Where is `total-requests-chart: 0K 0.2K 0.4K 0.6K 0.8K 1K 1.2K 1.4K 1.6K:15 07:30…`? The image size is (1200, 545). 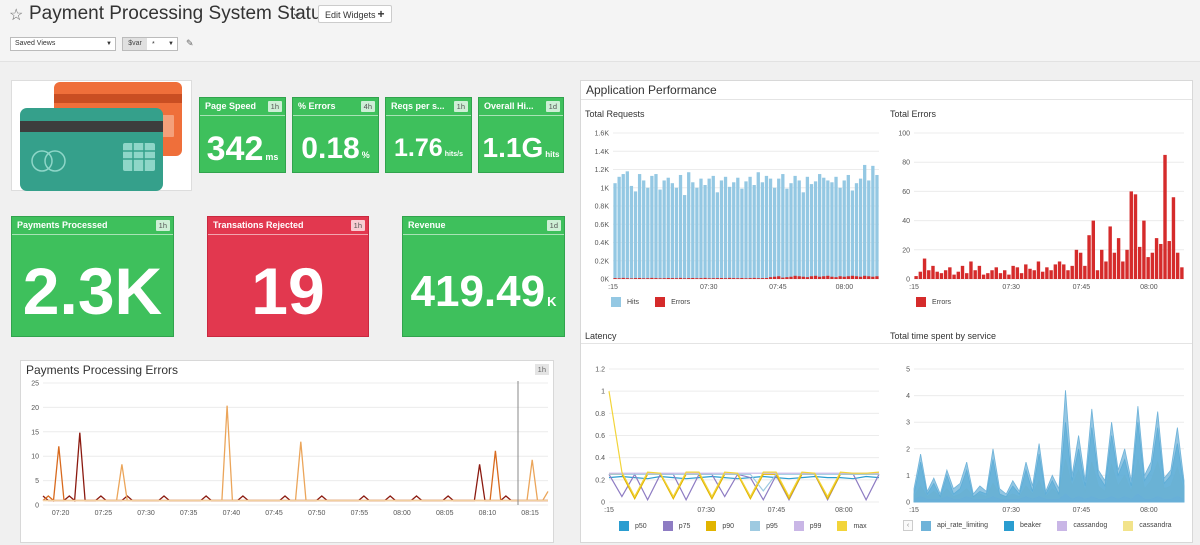
total-requests-chart: 0K 0.2K 0.4K 0.6K 0.8K 1K 1.2K 1.4K 1.6K:15 07:30… is located at coordinates (733, 210).